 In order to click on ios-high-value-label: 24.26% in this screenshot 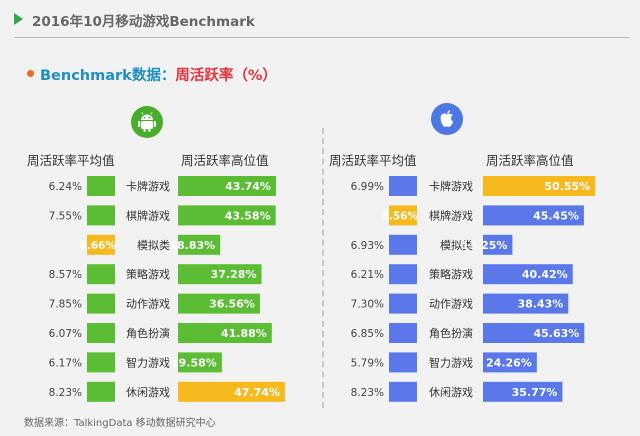, I will do `click(509, 362)`.